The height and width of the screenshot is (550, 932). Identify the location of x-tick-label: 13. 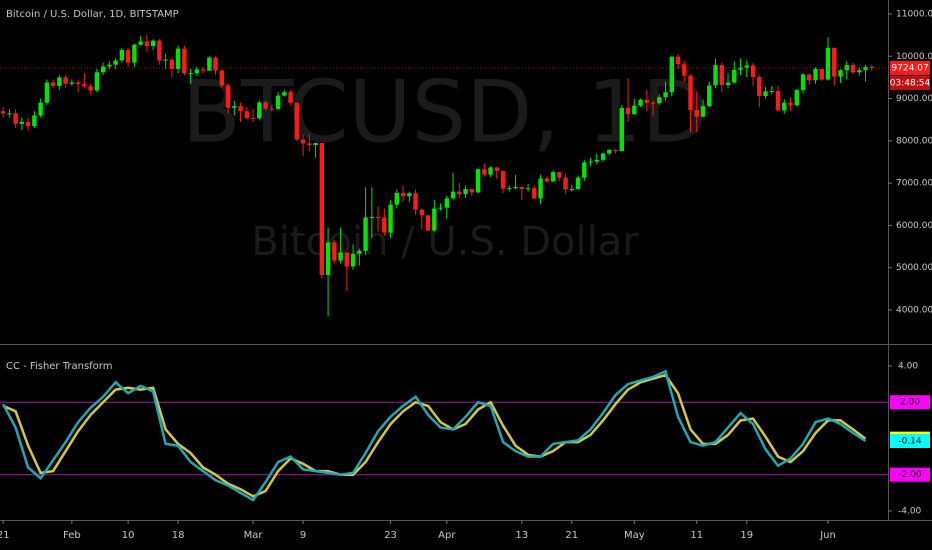
(521, 535).